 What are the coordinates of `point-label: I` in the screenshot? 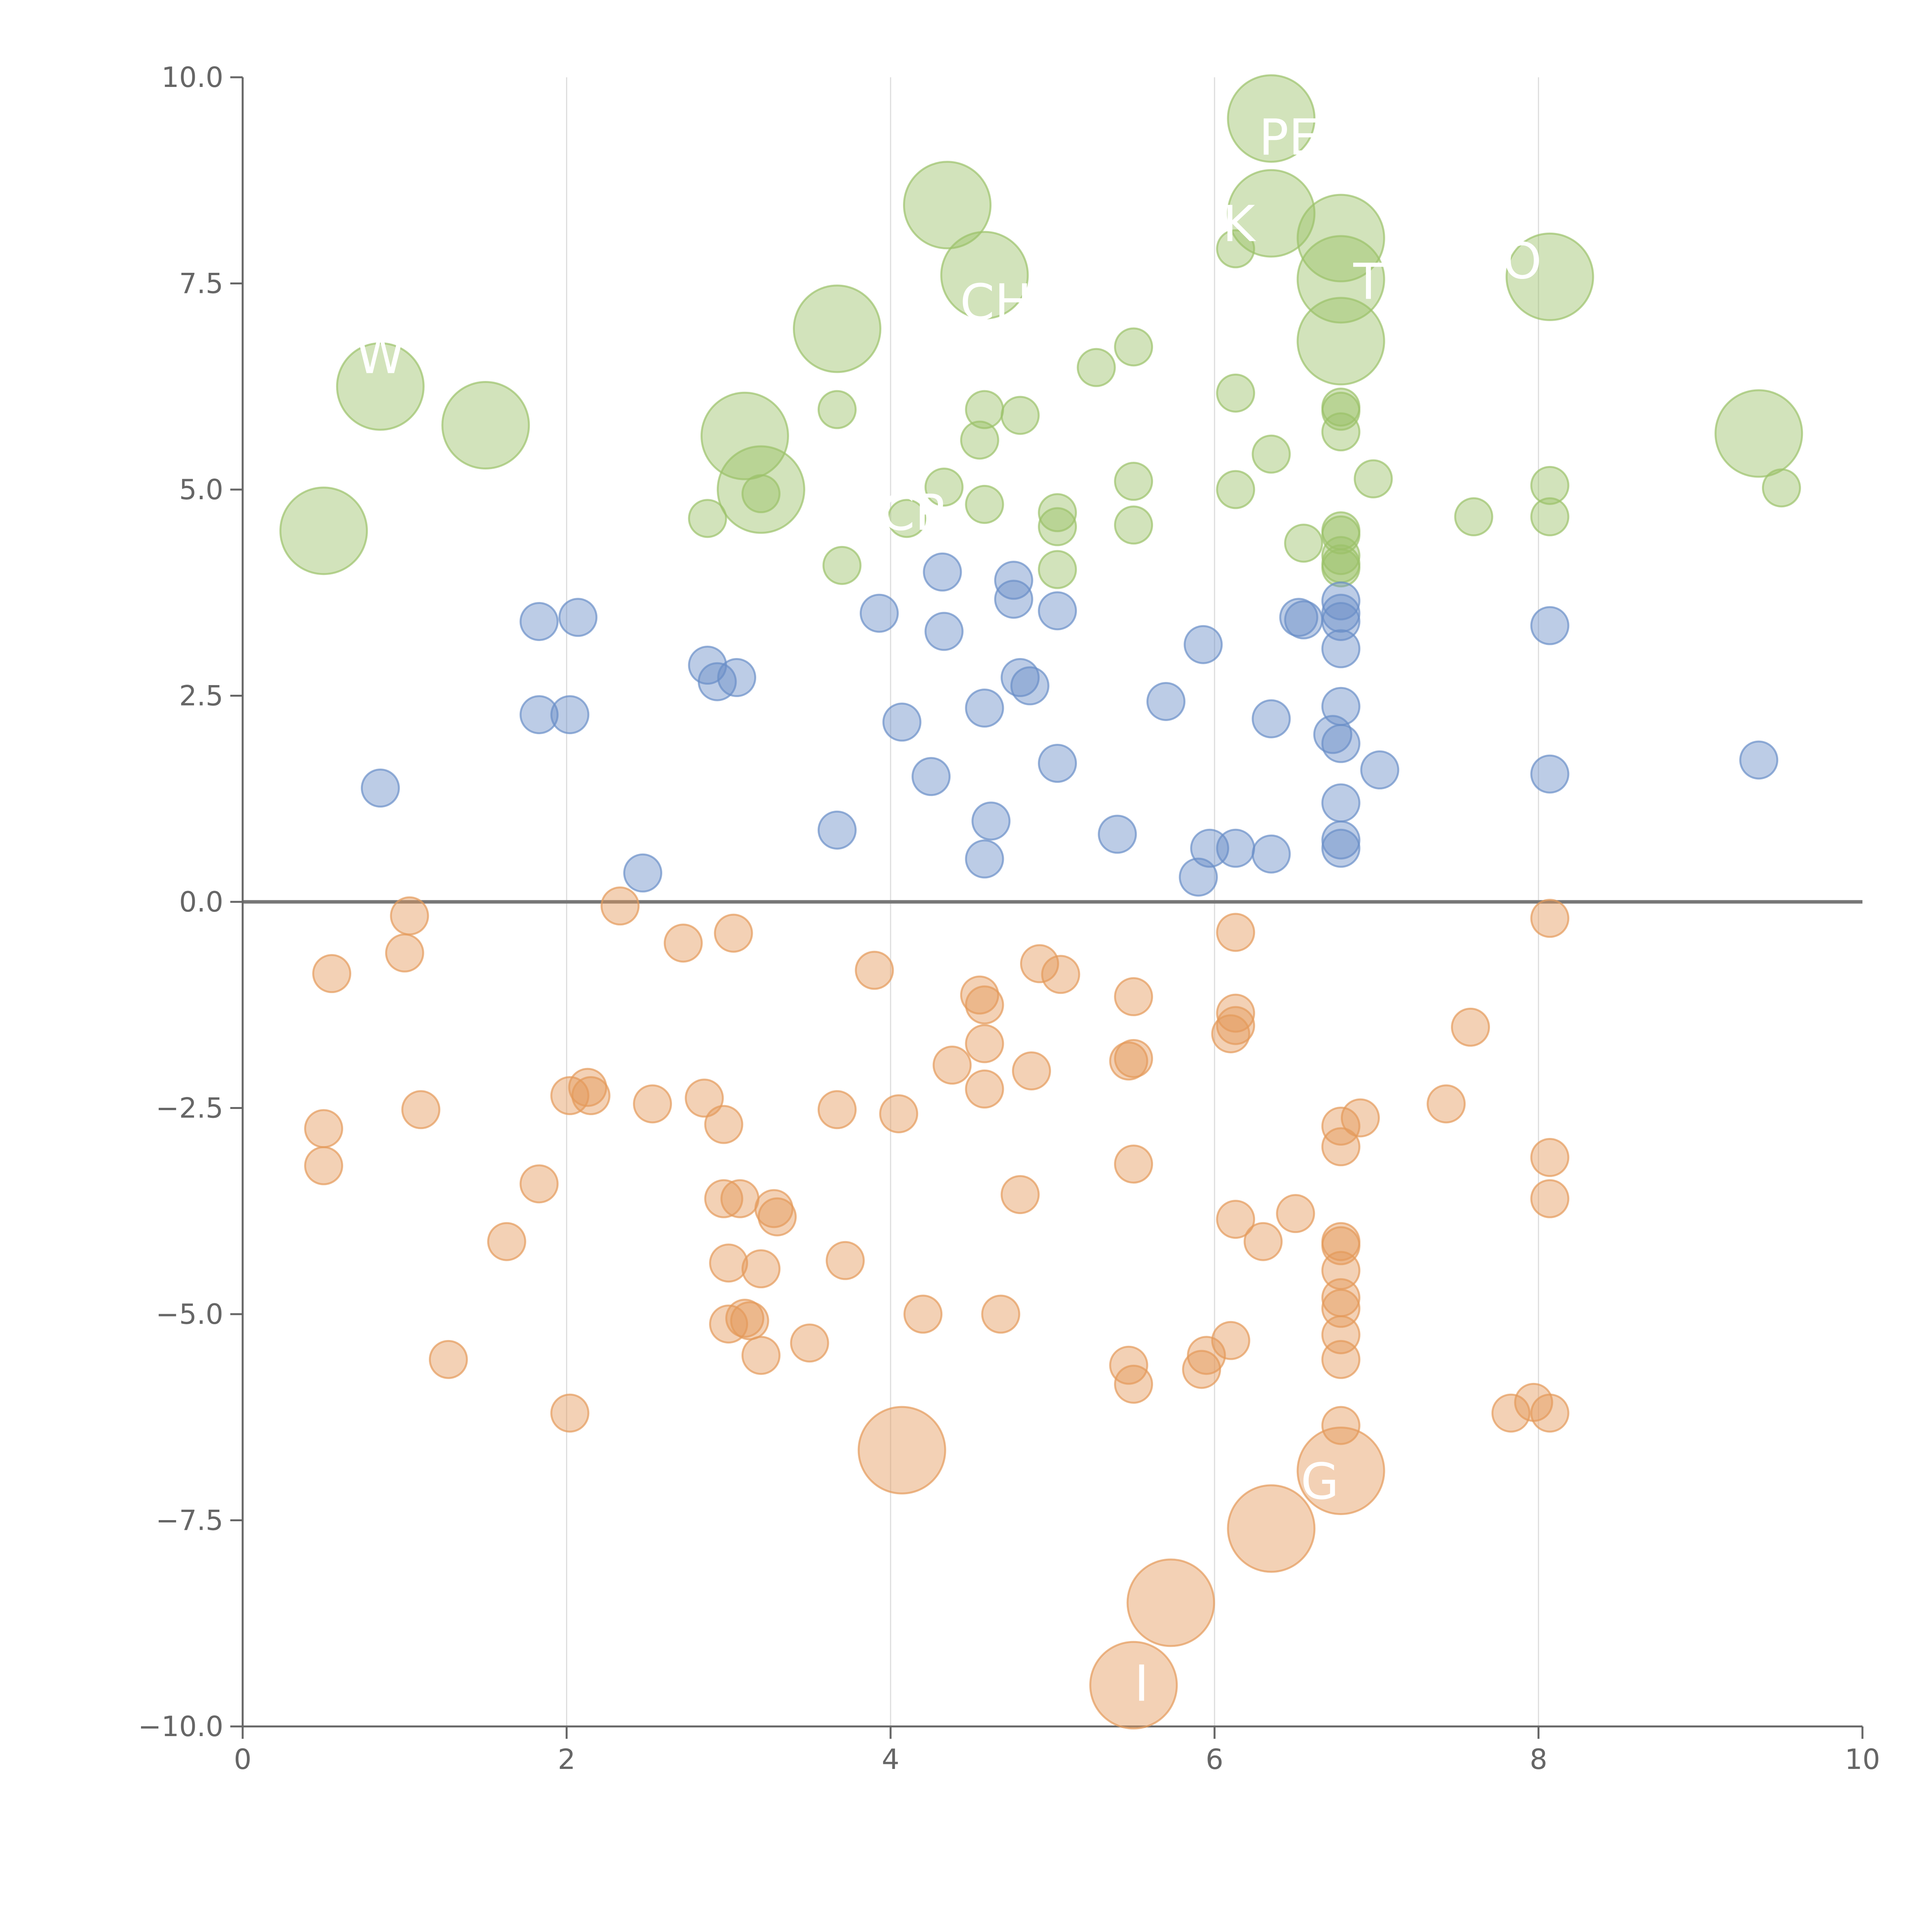 It's located at (1141, 1684).